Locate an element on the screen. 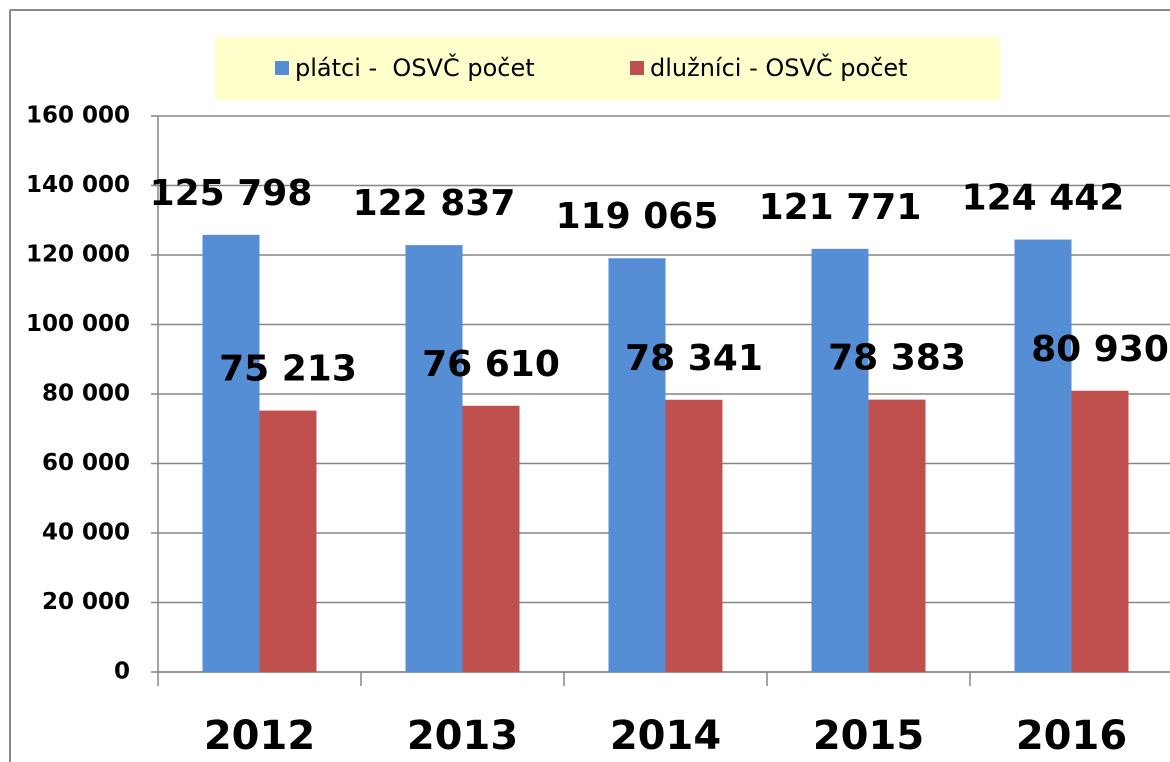  y-tick-label: 160 000 is located at coordinates (78, 116).